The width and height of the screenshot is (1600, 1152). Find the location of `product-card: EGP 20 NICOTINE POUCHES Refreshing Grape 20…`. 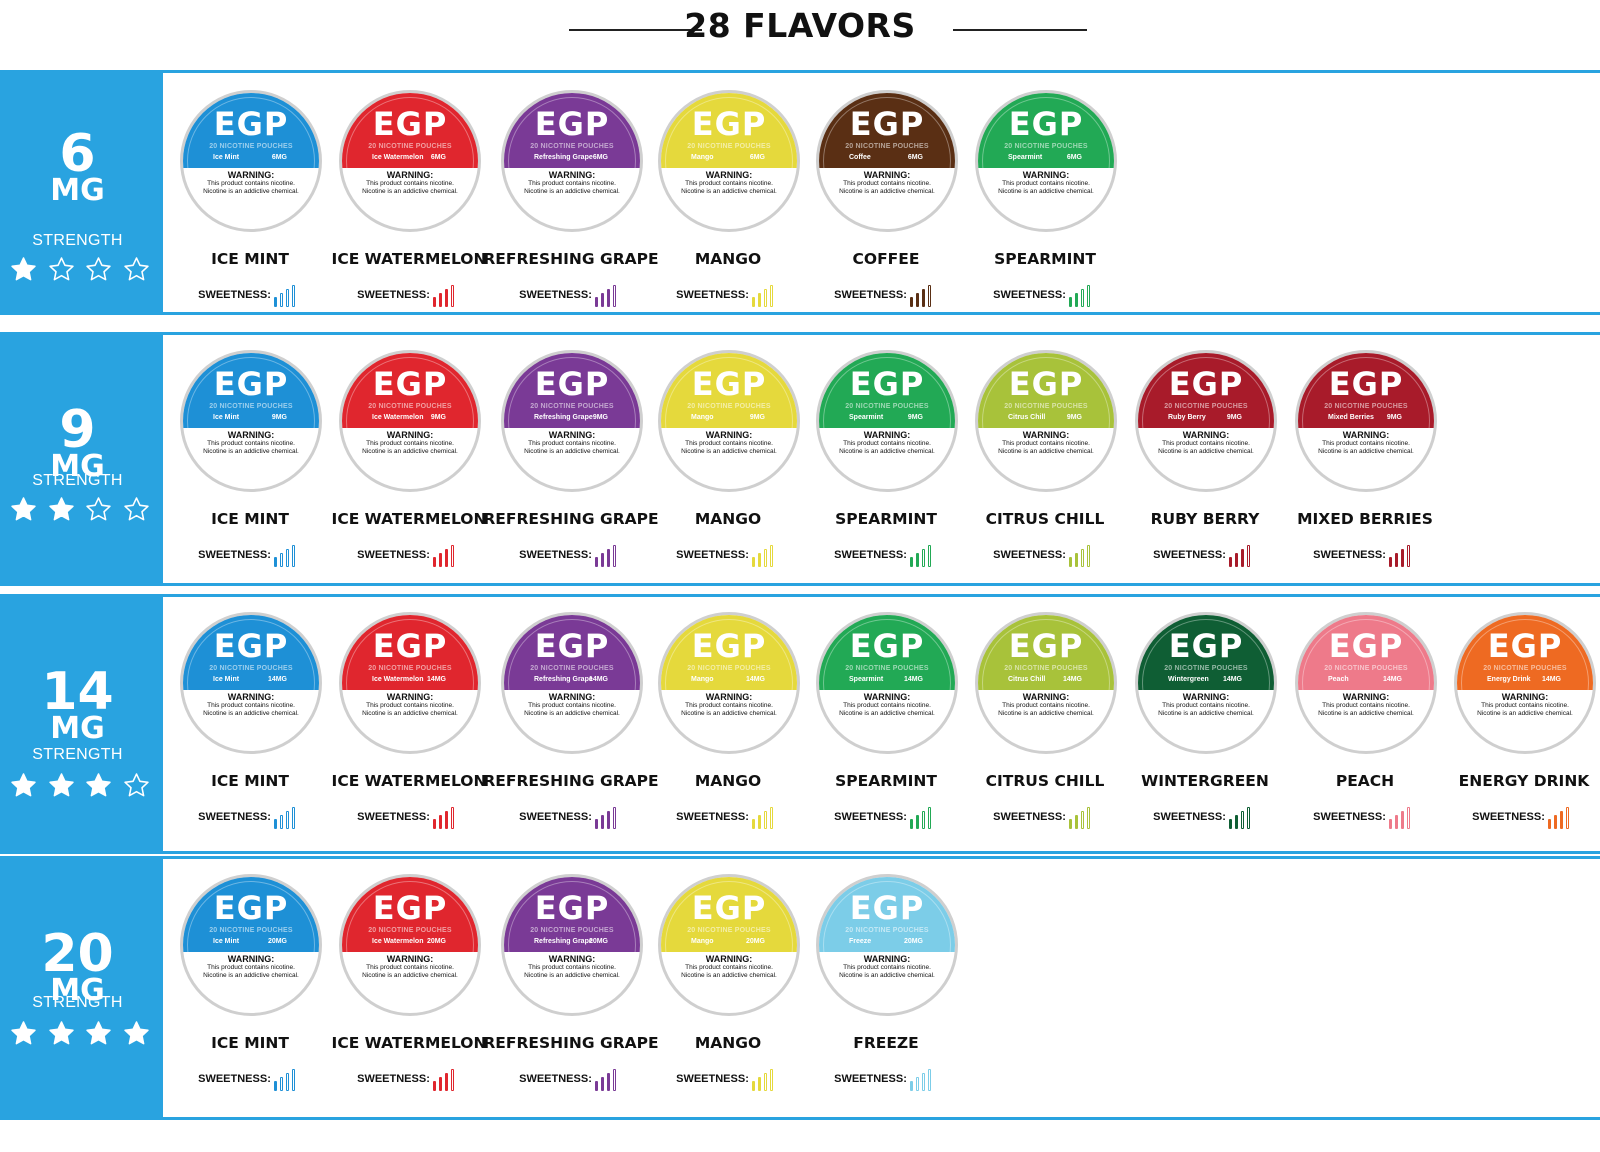

product-card: EGP 20 NICOTINE POUCHES Refreshing Grape 20… is located at coordinates (571, 982).